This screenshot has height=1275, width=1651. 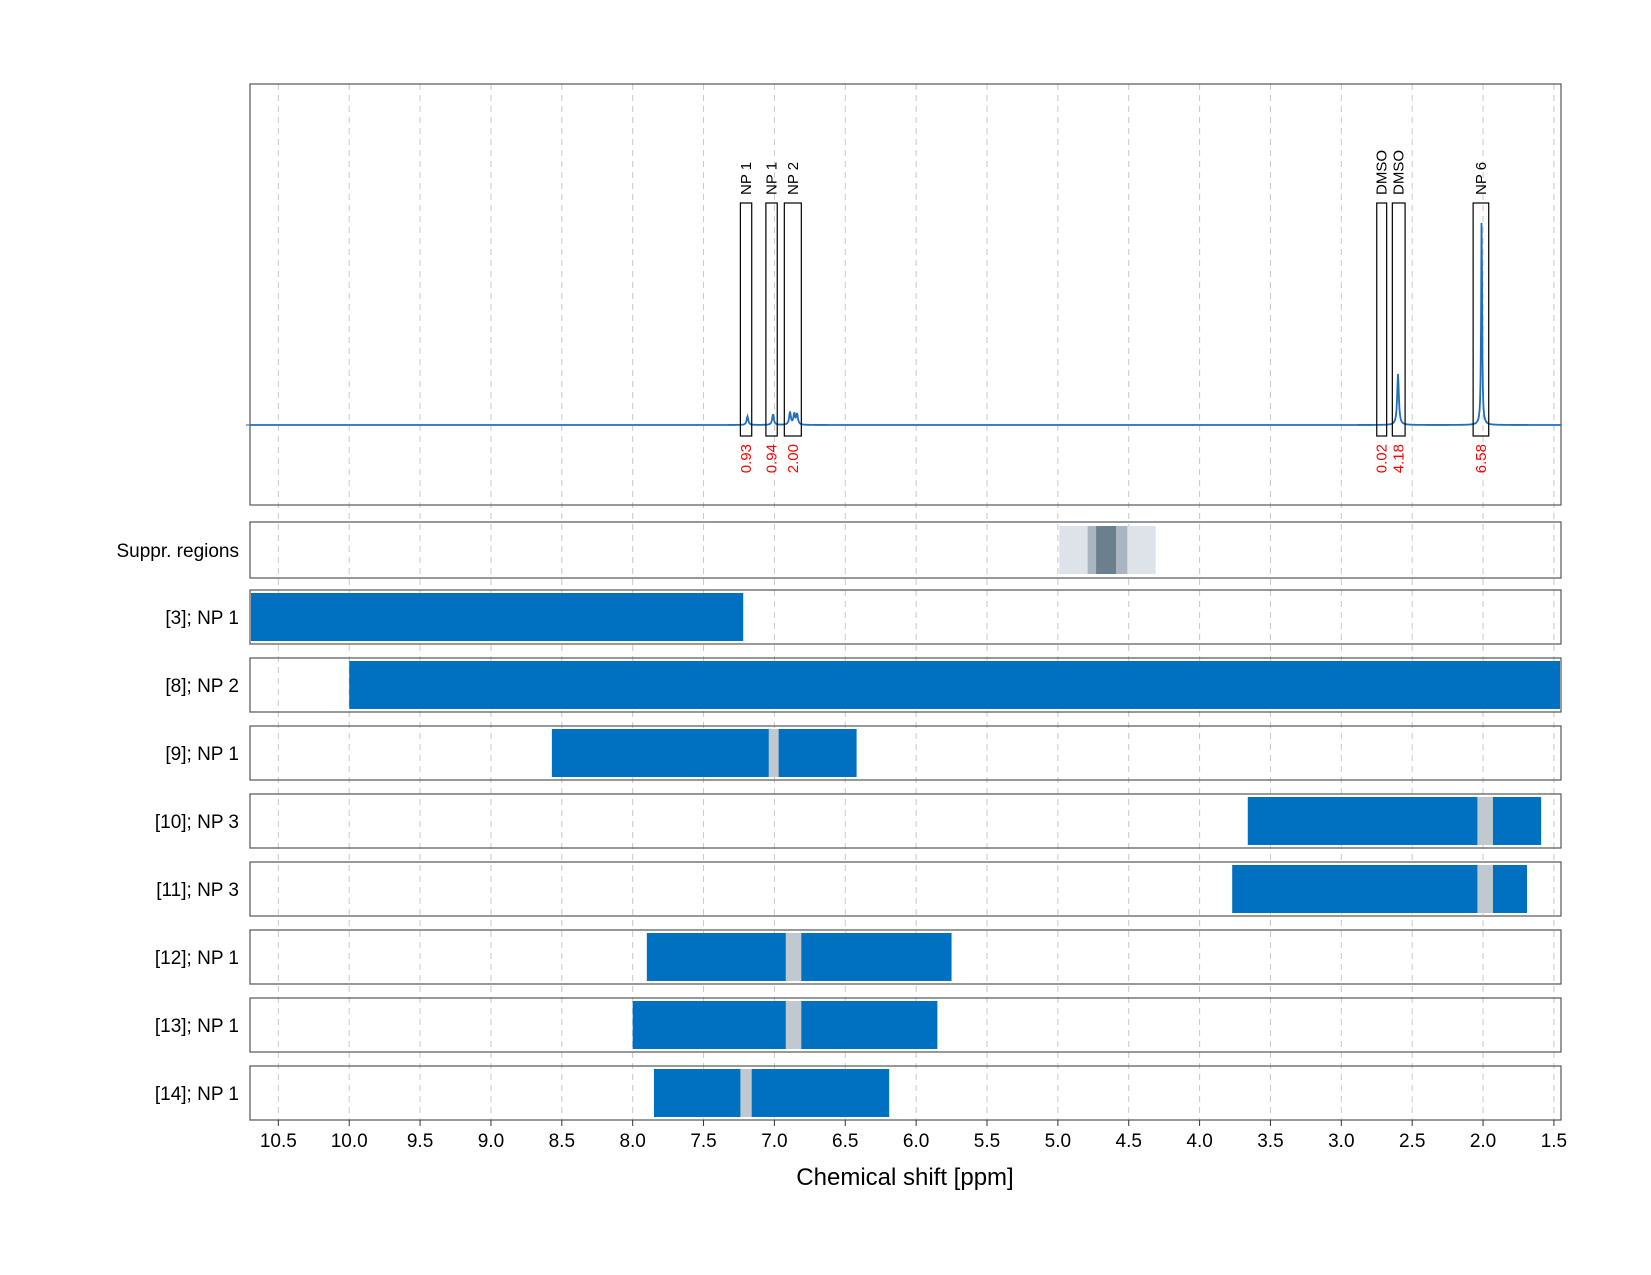 I want to click on region-row: [9]; NP 1, so click(x=863, y=753).